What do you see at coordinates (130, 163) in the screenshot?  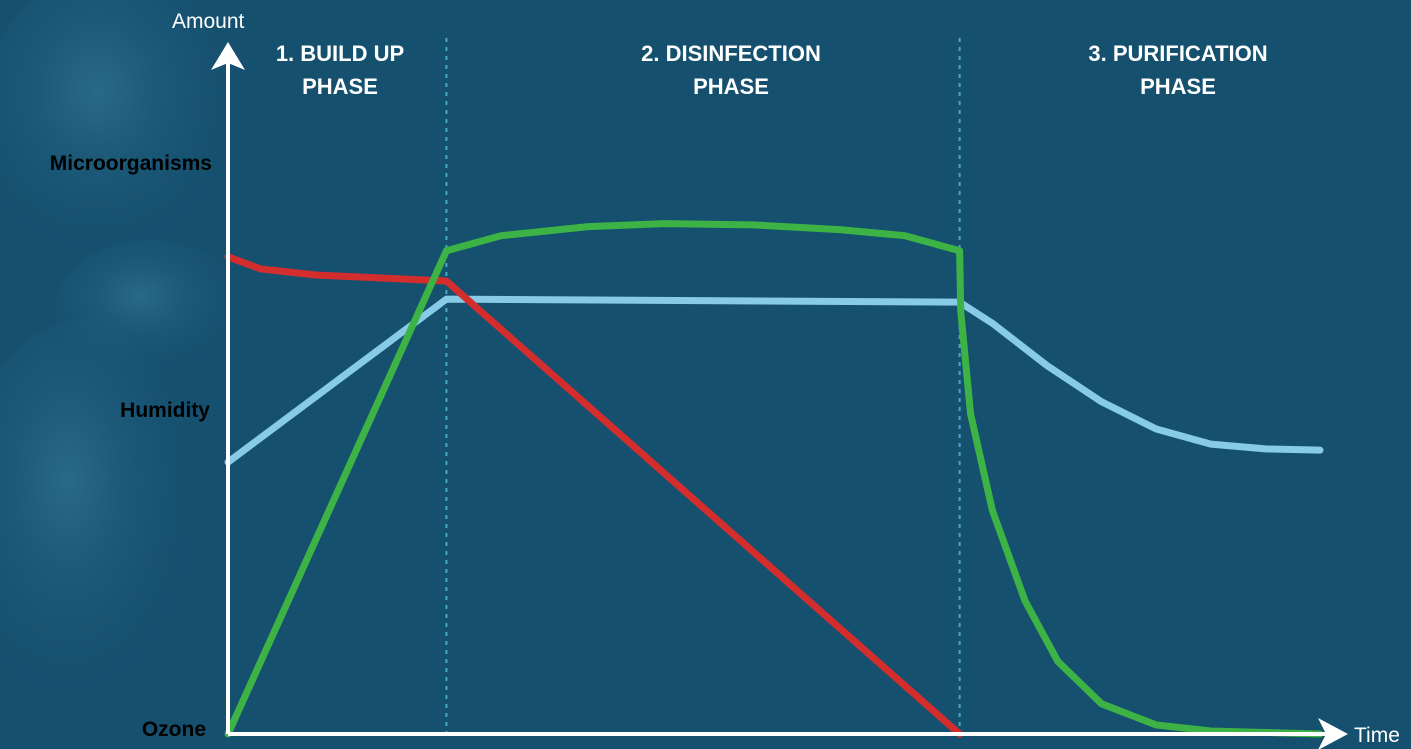 I see `series-label-microorganisms: Microorganisms` at bounding box center [130, 163].